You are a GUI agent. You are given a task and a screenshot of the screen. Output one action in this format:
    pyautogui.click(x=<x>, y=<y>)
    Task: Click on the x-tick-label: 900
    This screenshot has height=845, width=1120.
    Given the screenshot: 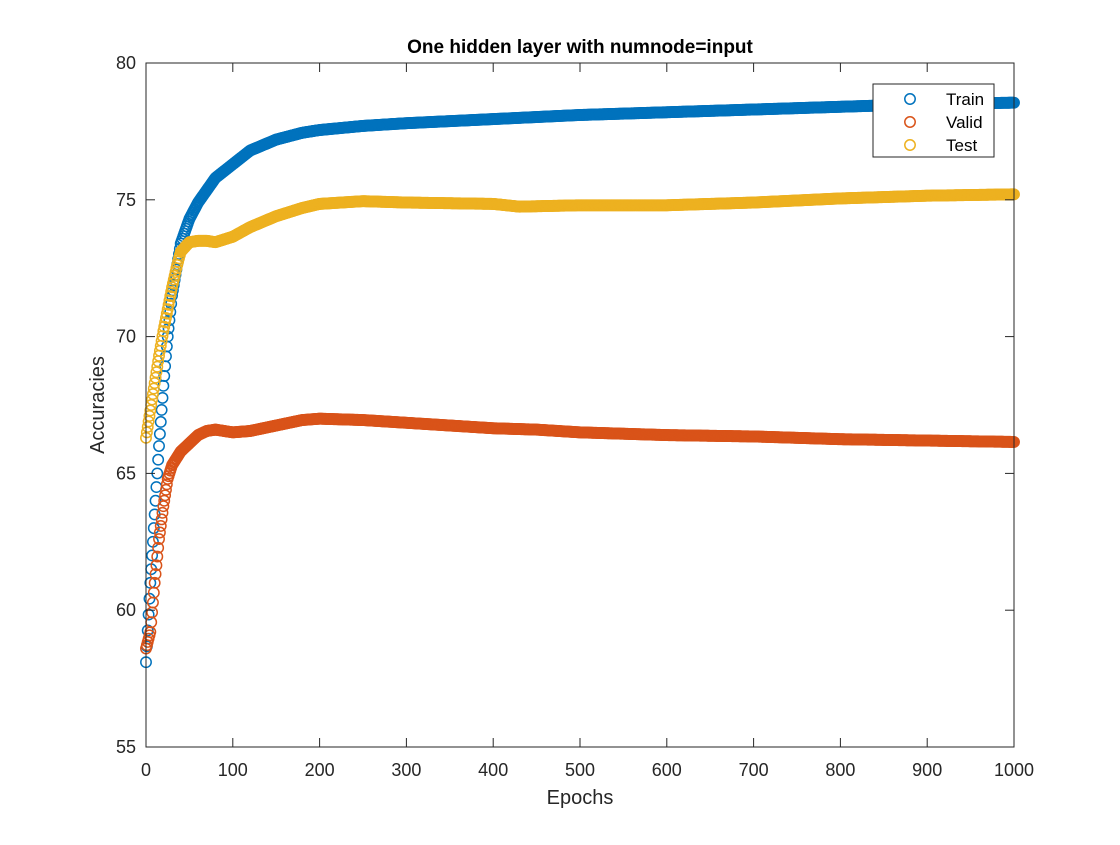 What is the action you would take?
    pyautogui.click(x=927, y=770)
    